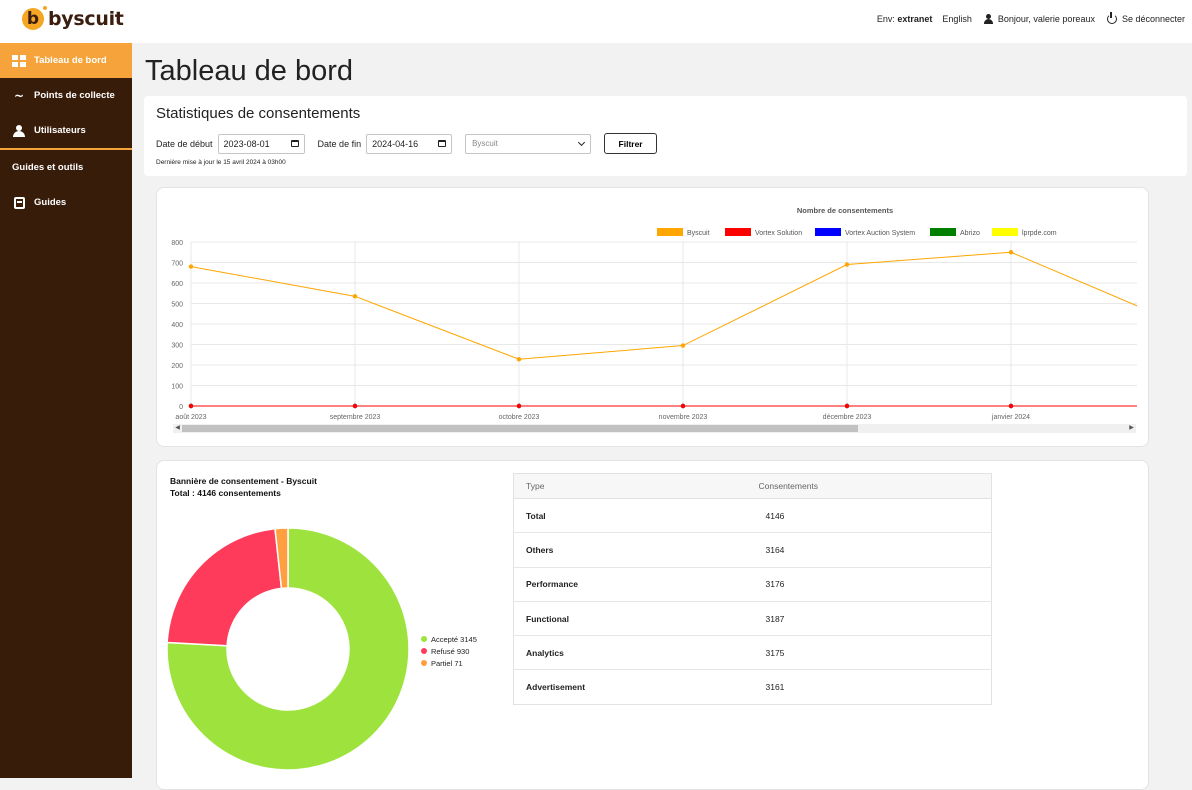 The height and width of the screenshot is (790, 1192). I want to click on legend-dot-icon, so click(424, 639).